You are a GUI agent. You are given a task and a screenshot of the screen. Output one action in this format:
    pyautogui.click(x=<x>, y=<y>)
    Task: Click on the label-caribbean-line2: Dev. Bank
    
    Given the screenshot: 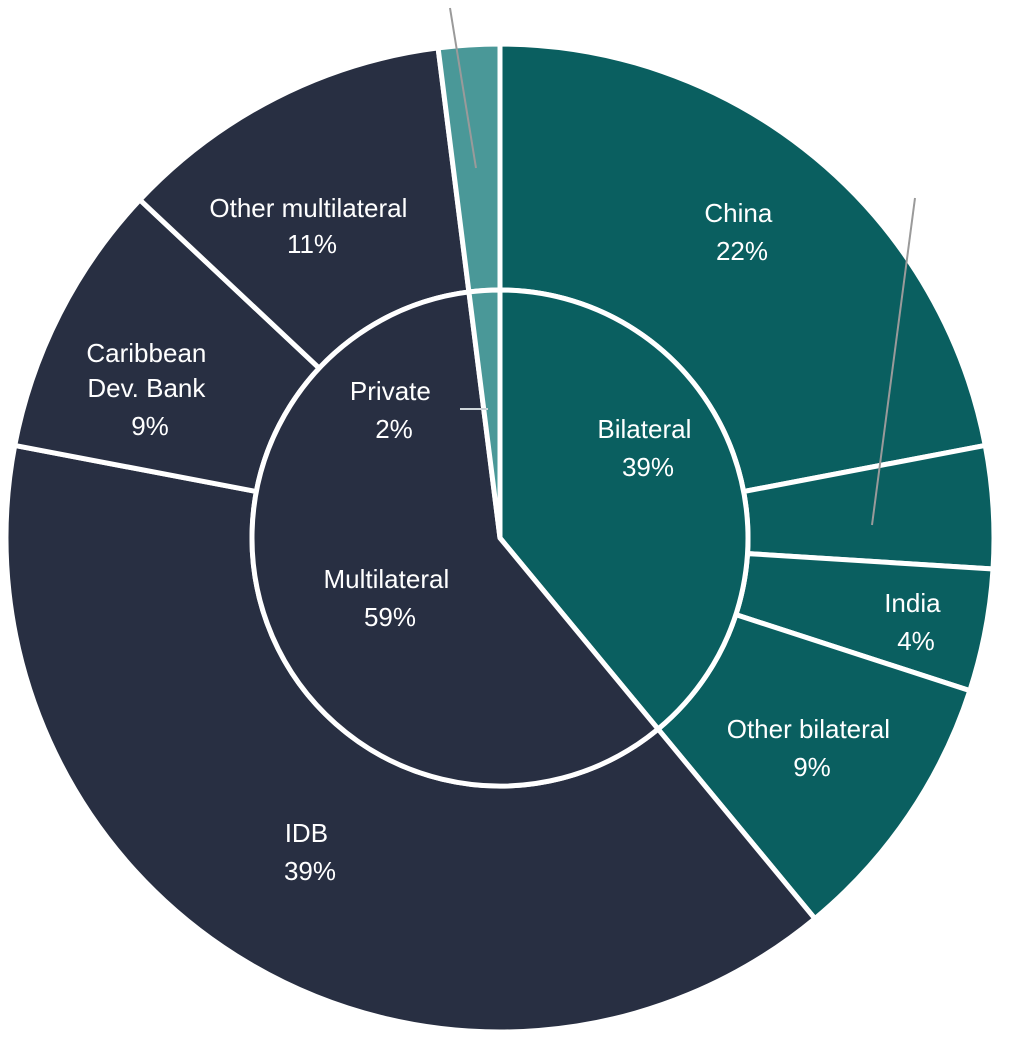 What is the action you would take?
    pyautogui.click(x=146, y=388)
    